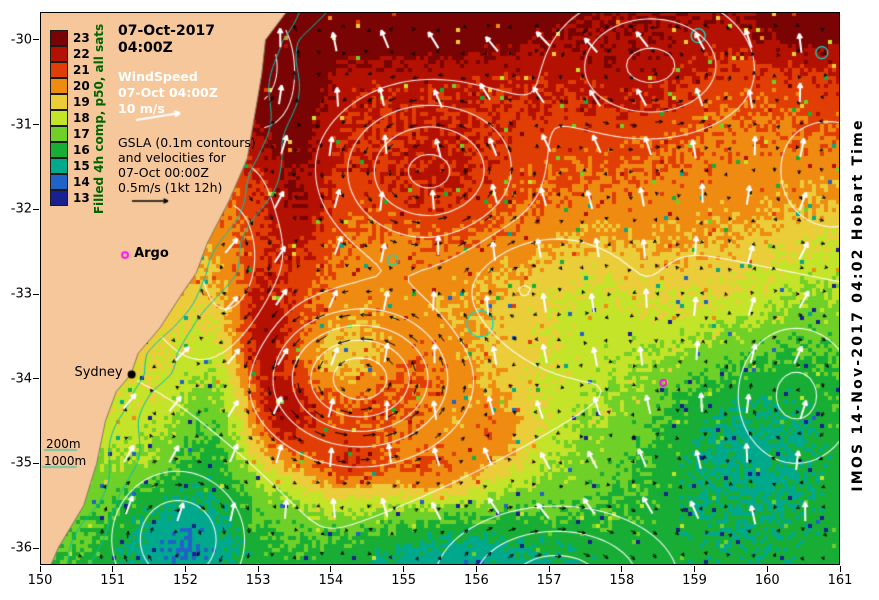  Describe the element at coordinates (113, 580) in the screenshot. I see `x-axis-tick-label: 151` at that location.